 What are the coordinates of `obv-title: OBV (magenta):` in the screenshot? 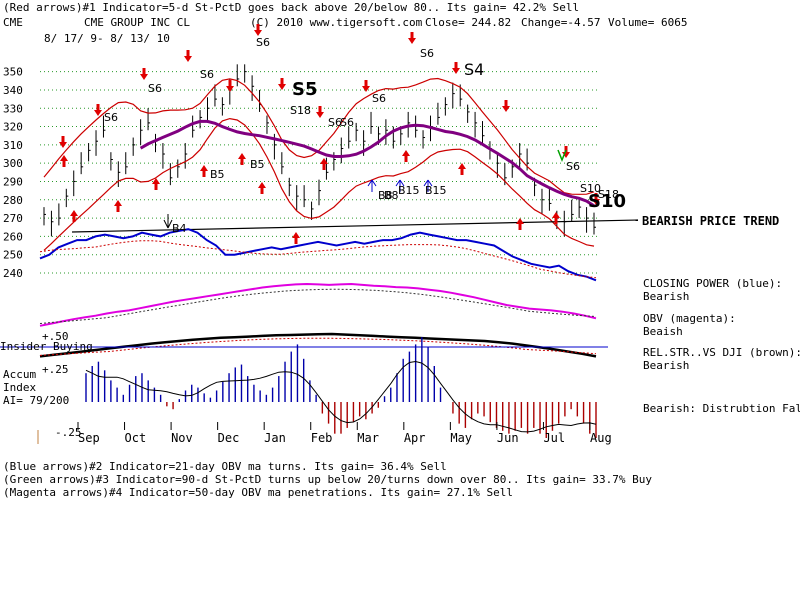 It's located at (689, 318).